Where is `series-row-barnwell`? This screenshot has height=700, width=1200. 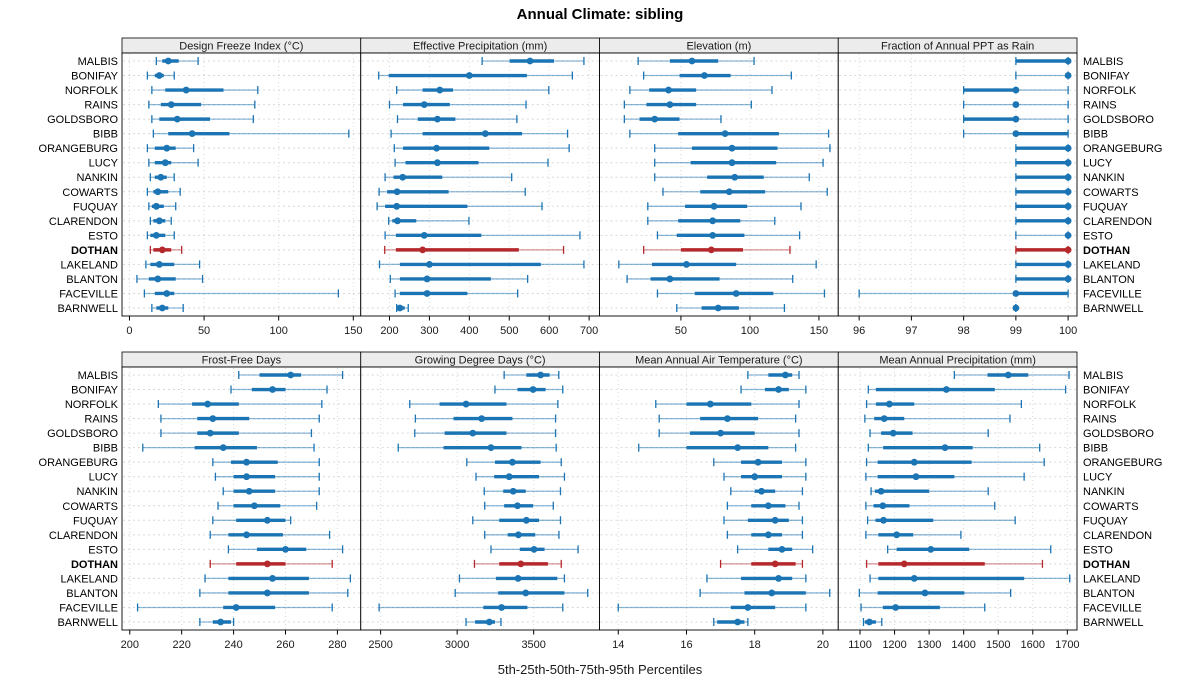
series-row-barnwell is located at coordinates (483, 622).